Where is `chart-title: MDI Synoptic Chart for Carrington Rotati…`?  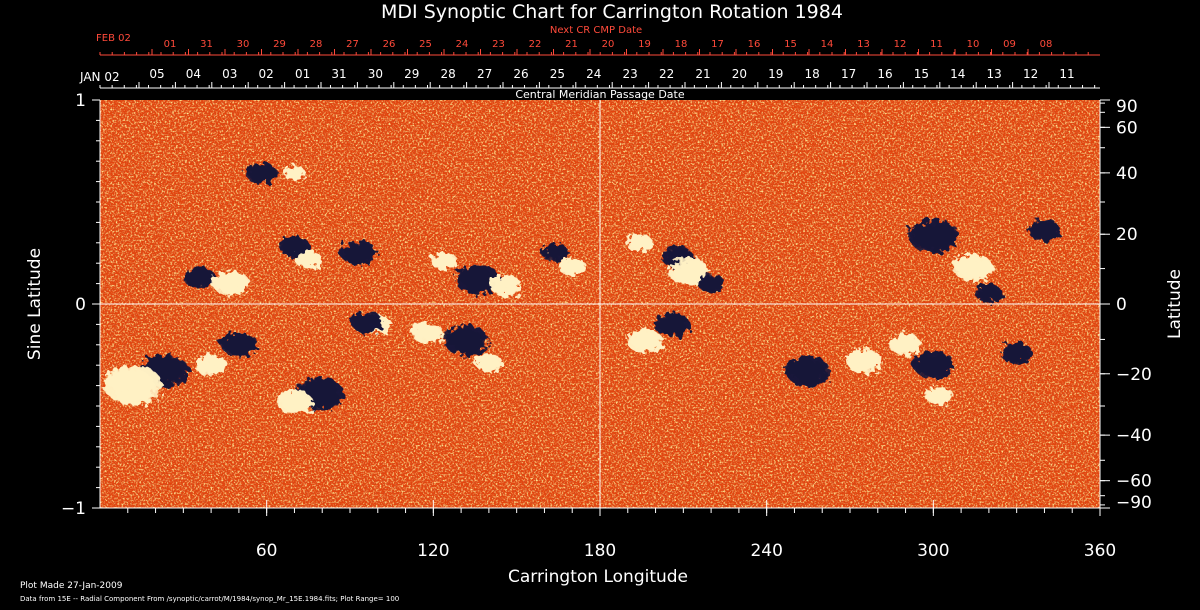 chart-title: MDI Synoptic Chart for Carrington Rotati… is located at coordinates (612, 12).